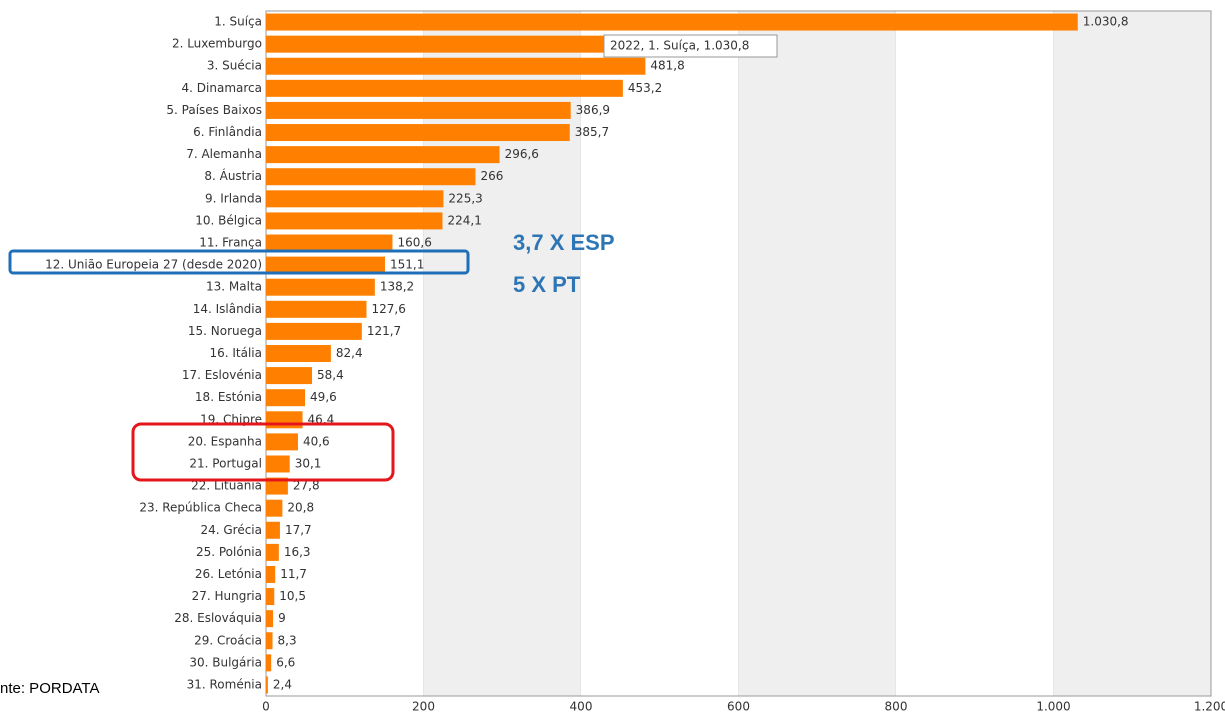 The image size is (1225, 717). I want to click on source: nte: PORDATA, so click(49, 688).